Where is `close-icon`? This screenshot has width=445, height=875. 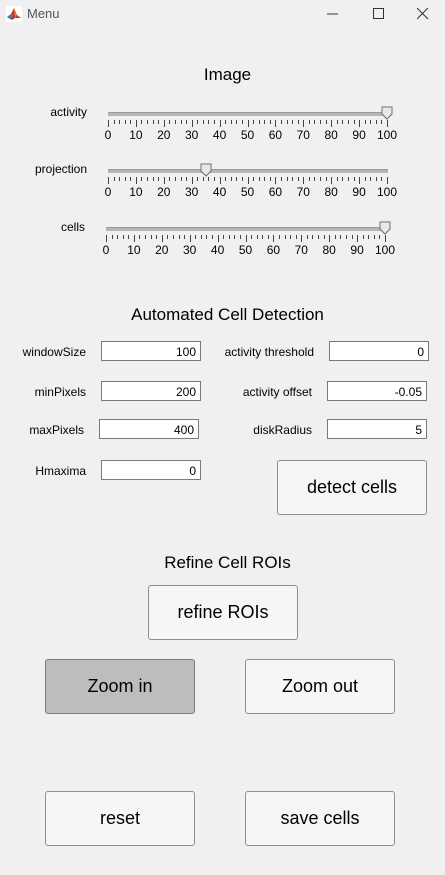 close-icon is located at coordinates (423, 14).